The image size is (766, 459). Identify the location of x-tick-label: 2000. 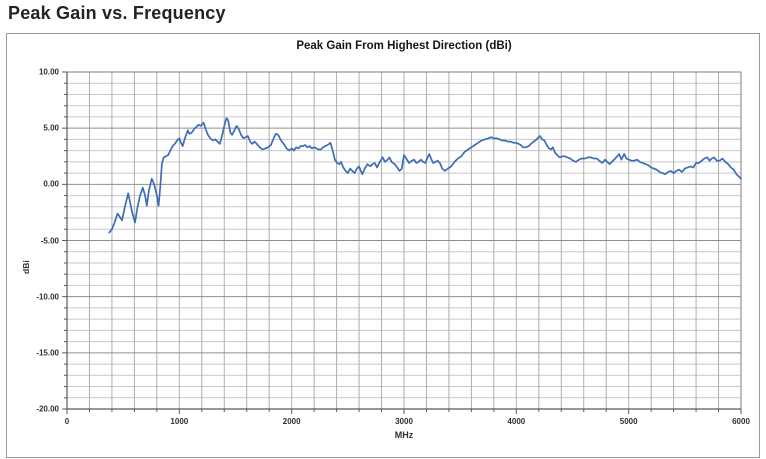
(291, 421).